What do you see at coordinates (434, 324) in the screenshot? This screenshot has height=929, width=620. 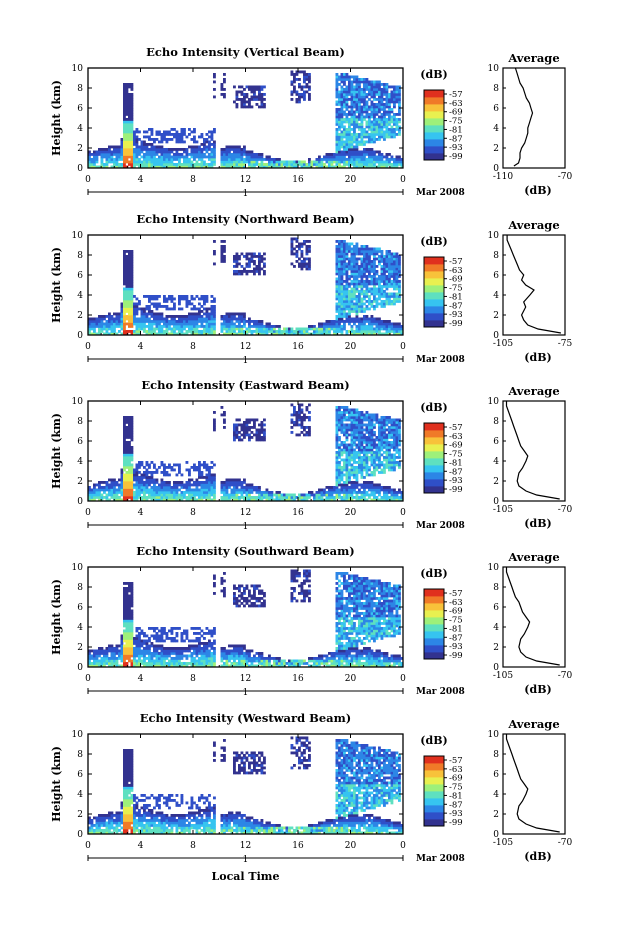 I see `colorbar-swatch` at bounding box center [434, 324].